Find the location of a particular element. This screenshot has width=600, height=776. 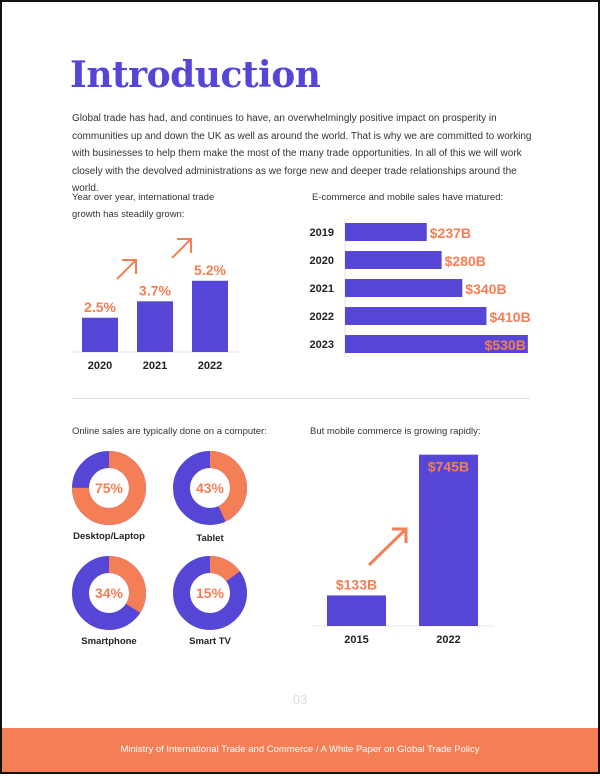

ecommerce-year-label: 2019 is located at coordinates (322, 233).